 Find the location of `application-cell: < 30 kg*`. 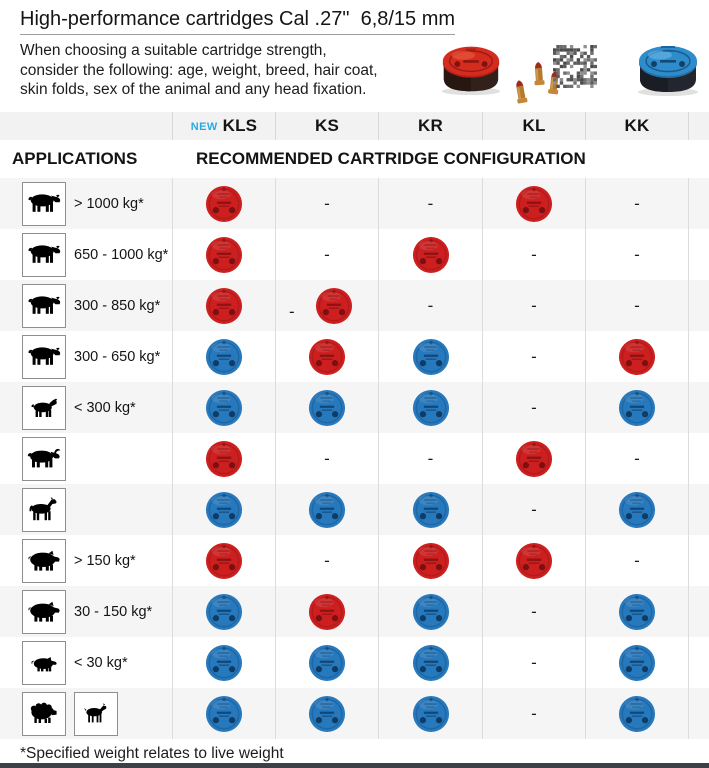

application-cell: < 30 kg* is located at coordinates (86, 662).